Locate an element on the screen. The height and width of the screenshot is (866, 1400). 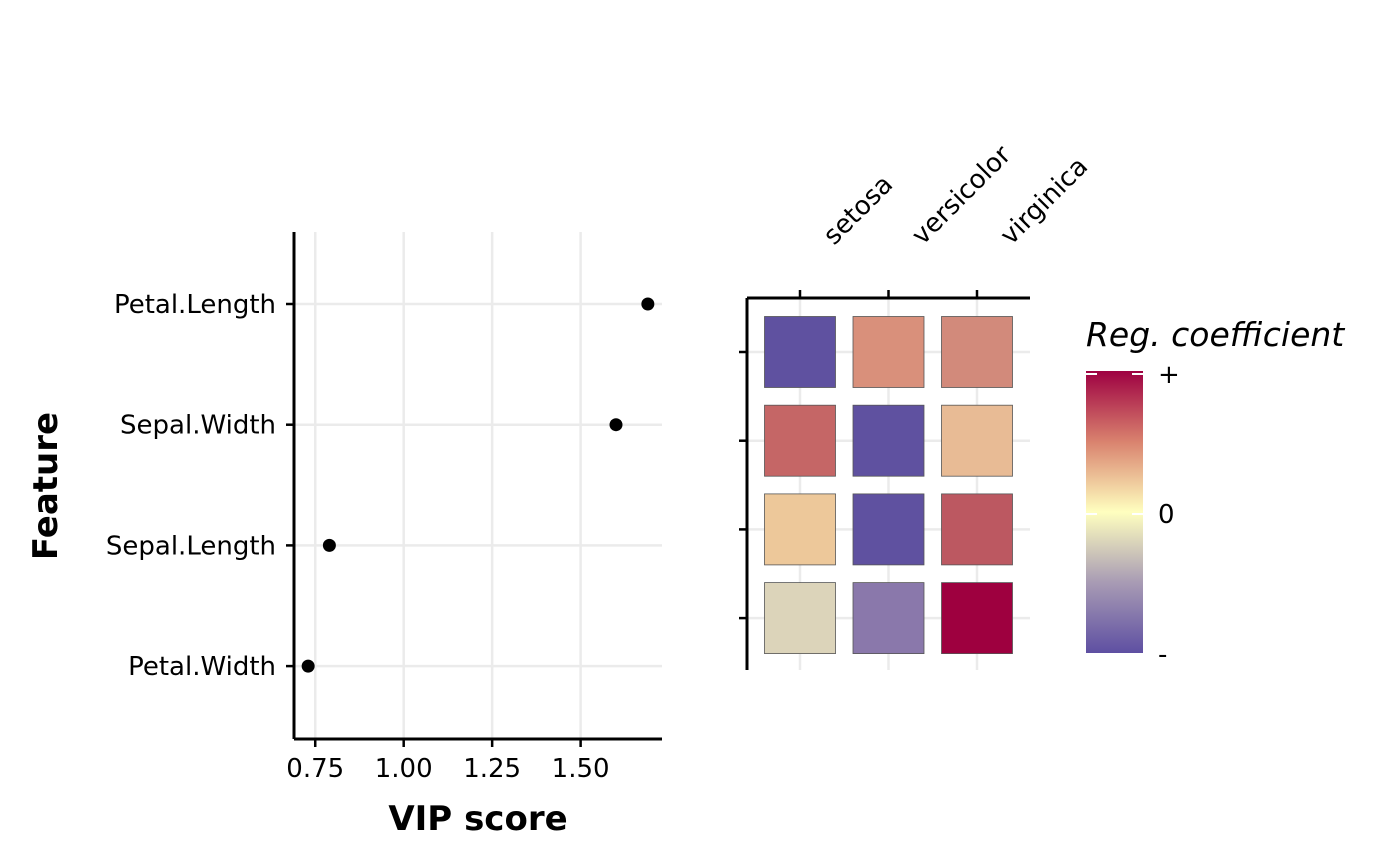
vip-x-tick-label: 0.75 is located at coordinates (315, 769).